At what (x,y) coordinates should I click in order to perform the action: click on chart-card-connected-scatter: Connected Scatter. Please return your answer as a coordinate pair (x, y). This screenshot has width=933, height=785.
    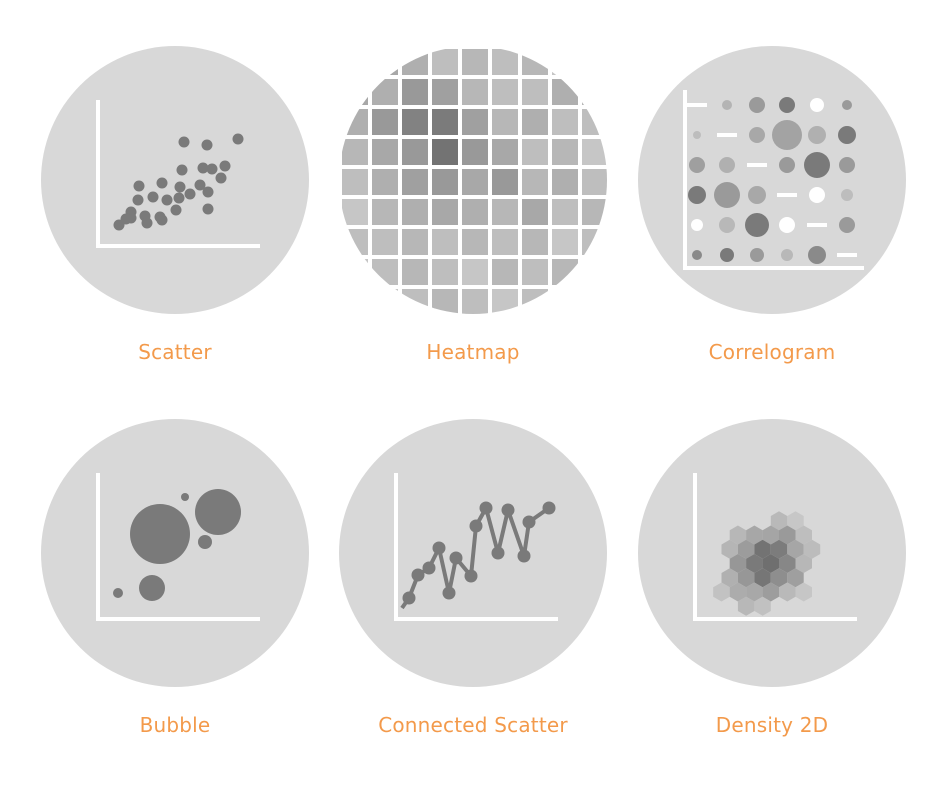
    Looking at the image, I should click on (473, 583).